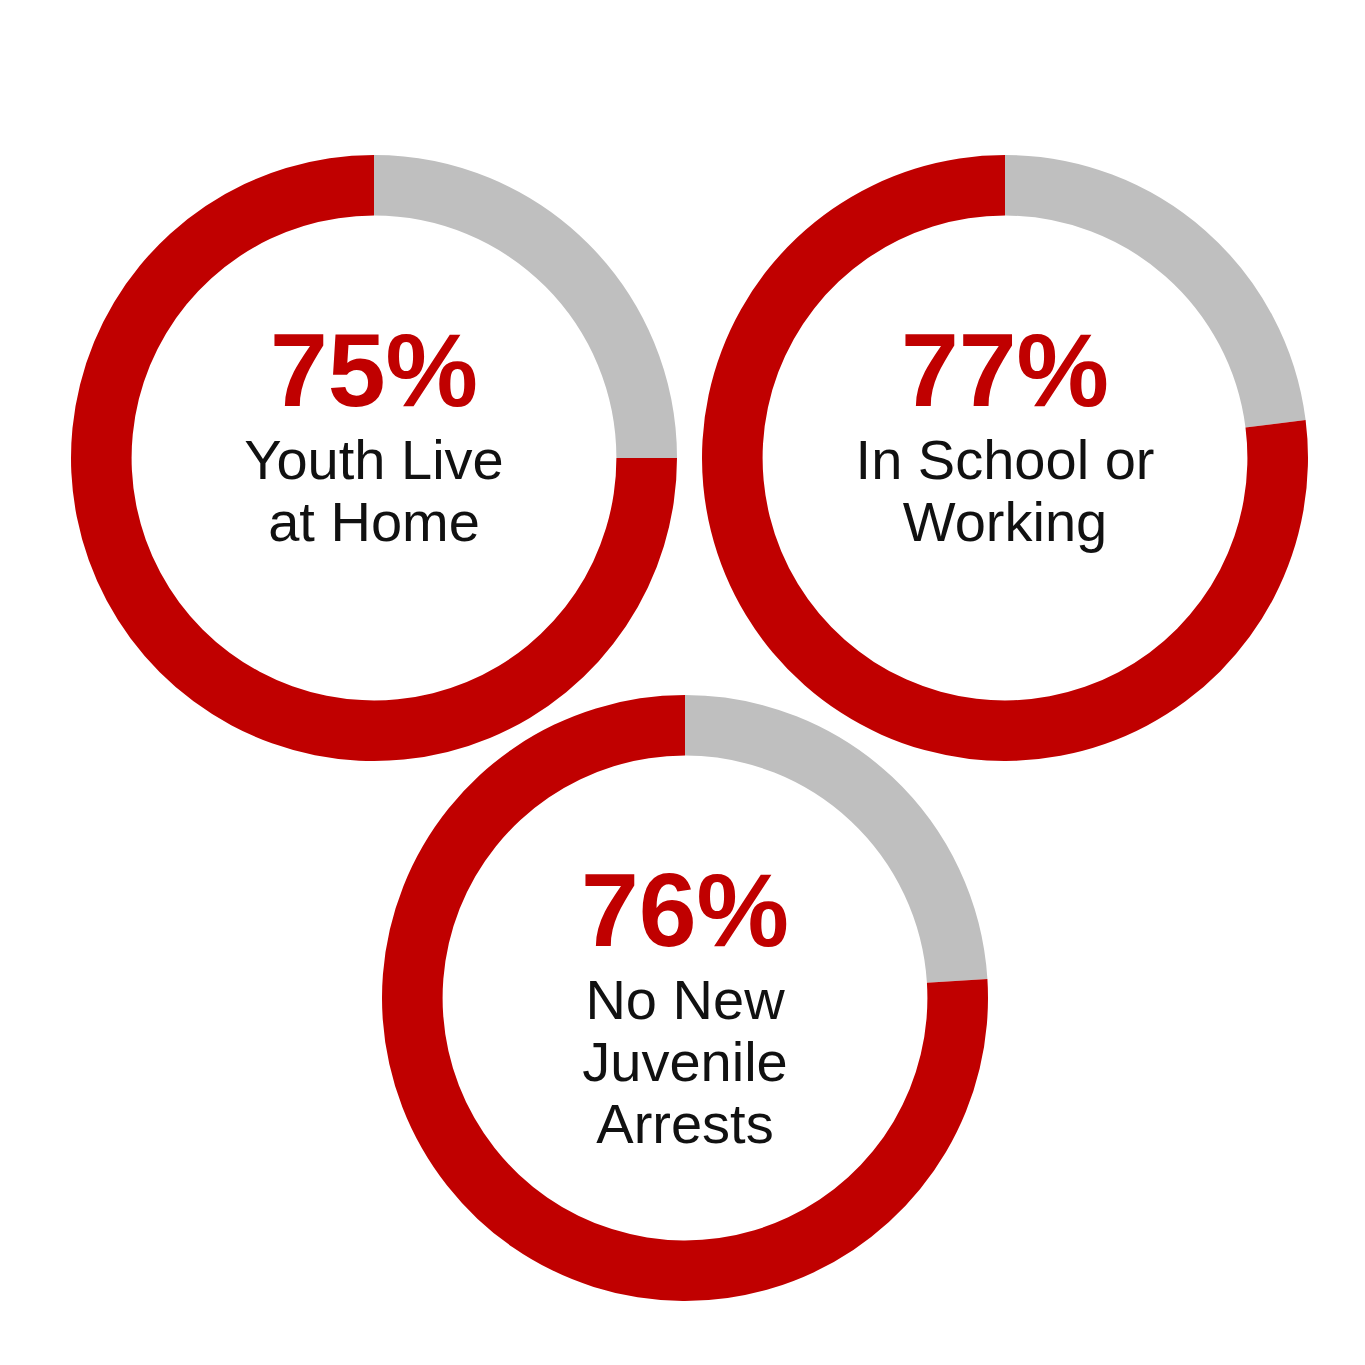 The width and height of the screenshot is (1365, 1365). Describe the element at coordinates (685, 910) in the screenshot. I see `data-label: 76%` at that location.